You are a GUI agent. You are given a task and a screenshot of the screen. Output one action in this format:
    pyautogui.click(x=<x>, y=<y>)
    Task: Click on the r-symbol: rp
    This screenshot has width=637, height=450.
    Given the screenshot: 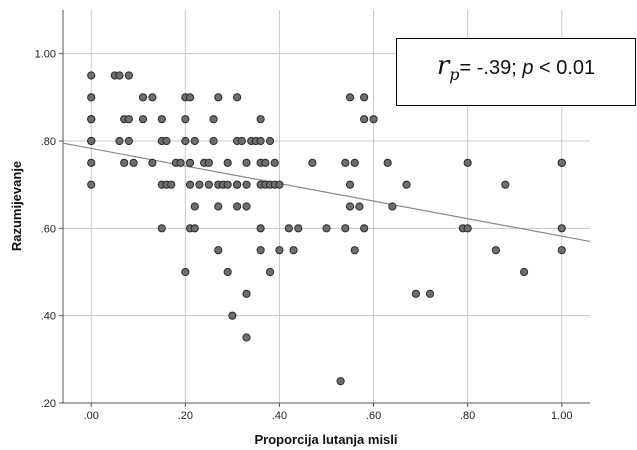 What is the action you would take?
    pyautogui.click(x=448, y=68)
    